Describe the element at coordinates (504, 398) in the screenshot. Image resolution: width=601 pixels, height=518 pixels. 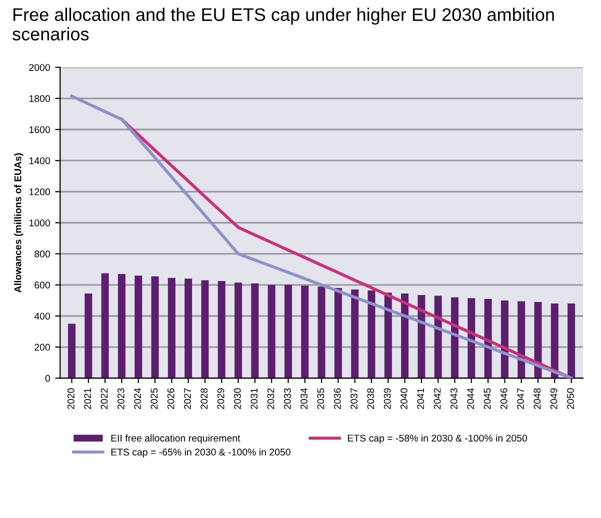
I see `x-tick-label: 2046` at that location.